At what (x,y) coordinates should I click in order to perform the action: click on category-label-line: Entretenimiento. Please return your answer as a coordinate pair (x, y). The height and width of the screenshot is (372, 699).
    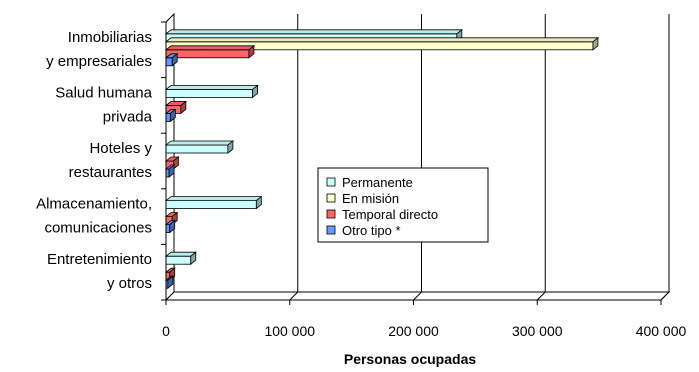
    Looking at the image, I should click on (99, 259).